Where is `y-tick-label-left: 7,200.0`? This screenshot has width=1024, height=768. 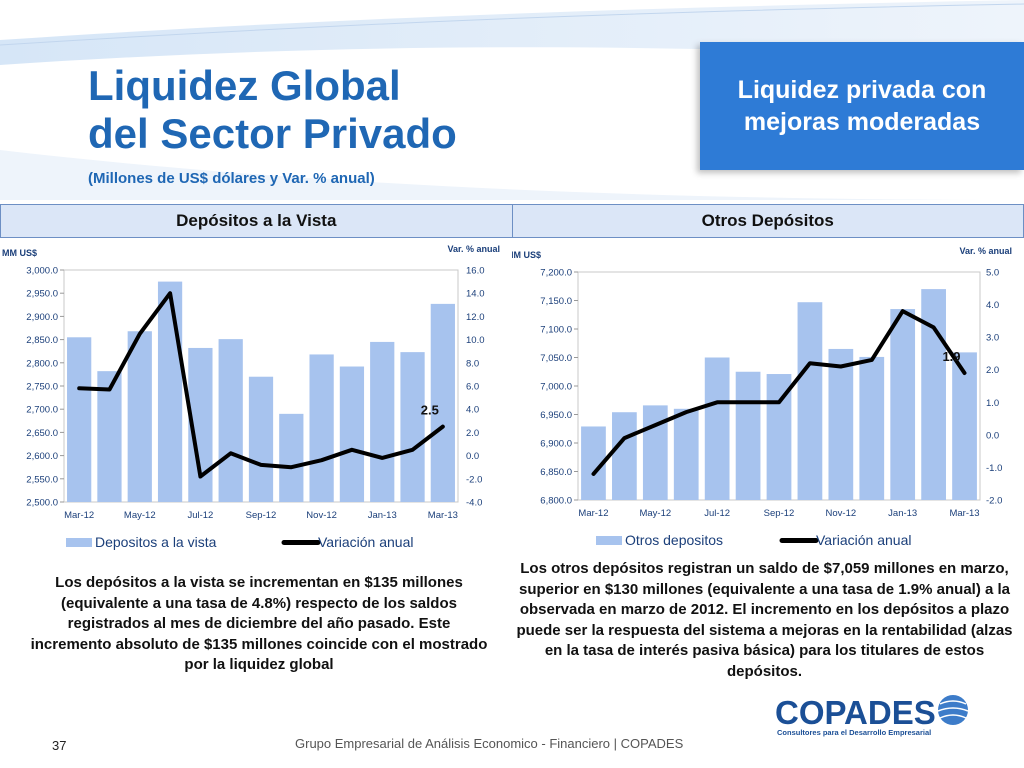 y-tick-label-left: 7,200.0 is located at coordinates (556, 273).